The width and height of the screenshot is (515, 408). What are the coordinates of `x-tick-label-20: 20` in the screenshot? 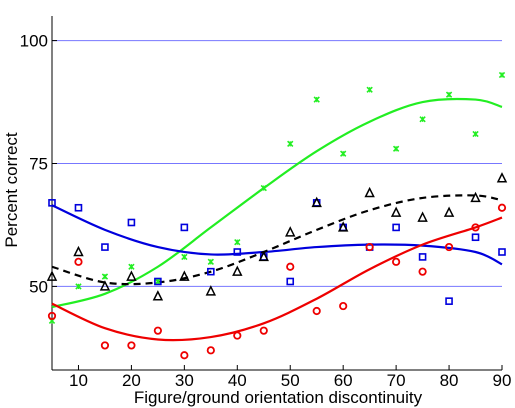 It's located at (131, 380).